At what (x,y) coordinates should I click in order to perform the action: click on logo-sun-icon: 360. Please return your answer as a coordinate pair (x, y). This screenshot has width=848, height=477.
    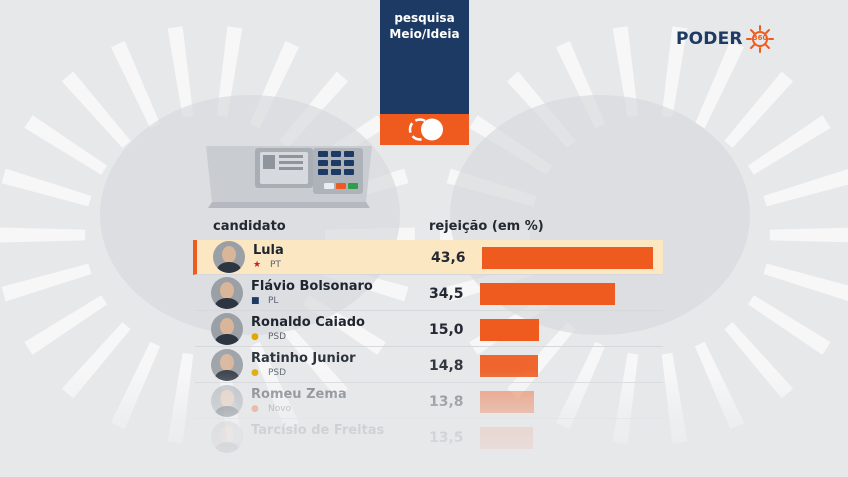
    Looking at the image, I should click on (760, 39).